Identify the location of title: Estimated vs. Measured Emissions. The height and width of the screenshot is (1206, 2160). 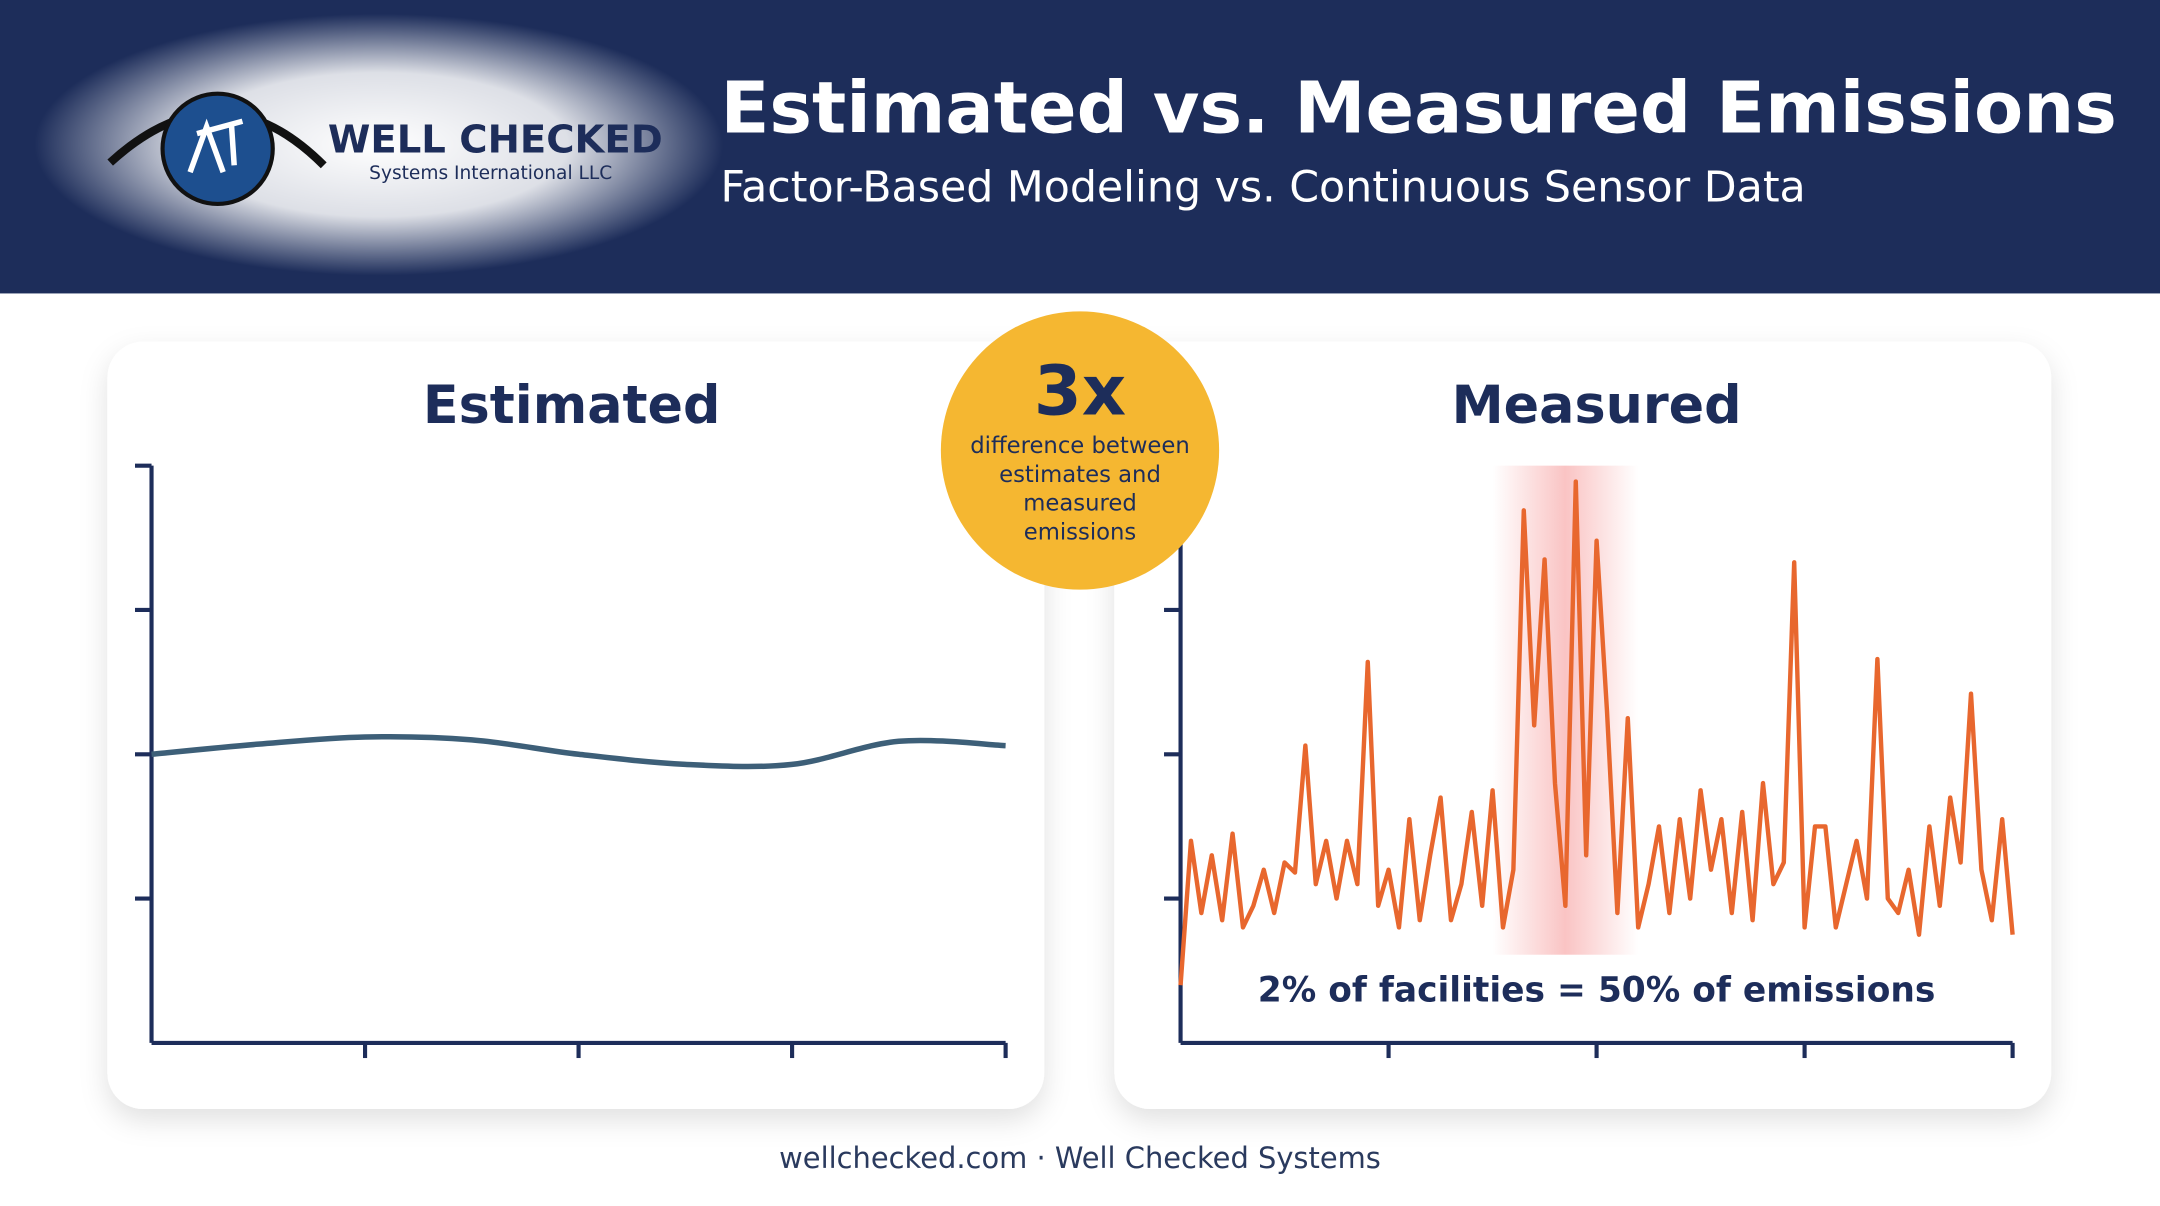
(1418, 107).